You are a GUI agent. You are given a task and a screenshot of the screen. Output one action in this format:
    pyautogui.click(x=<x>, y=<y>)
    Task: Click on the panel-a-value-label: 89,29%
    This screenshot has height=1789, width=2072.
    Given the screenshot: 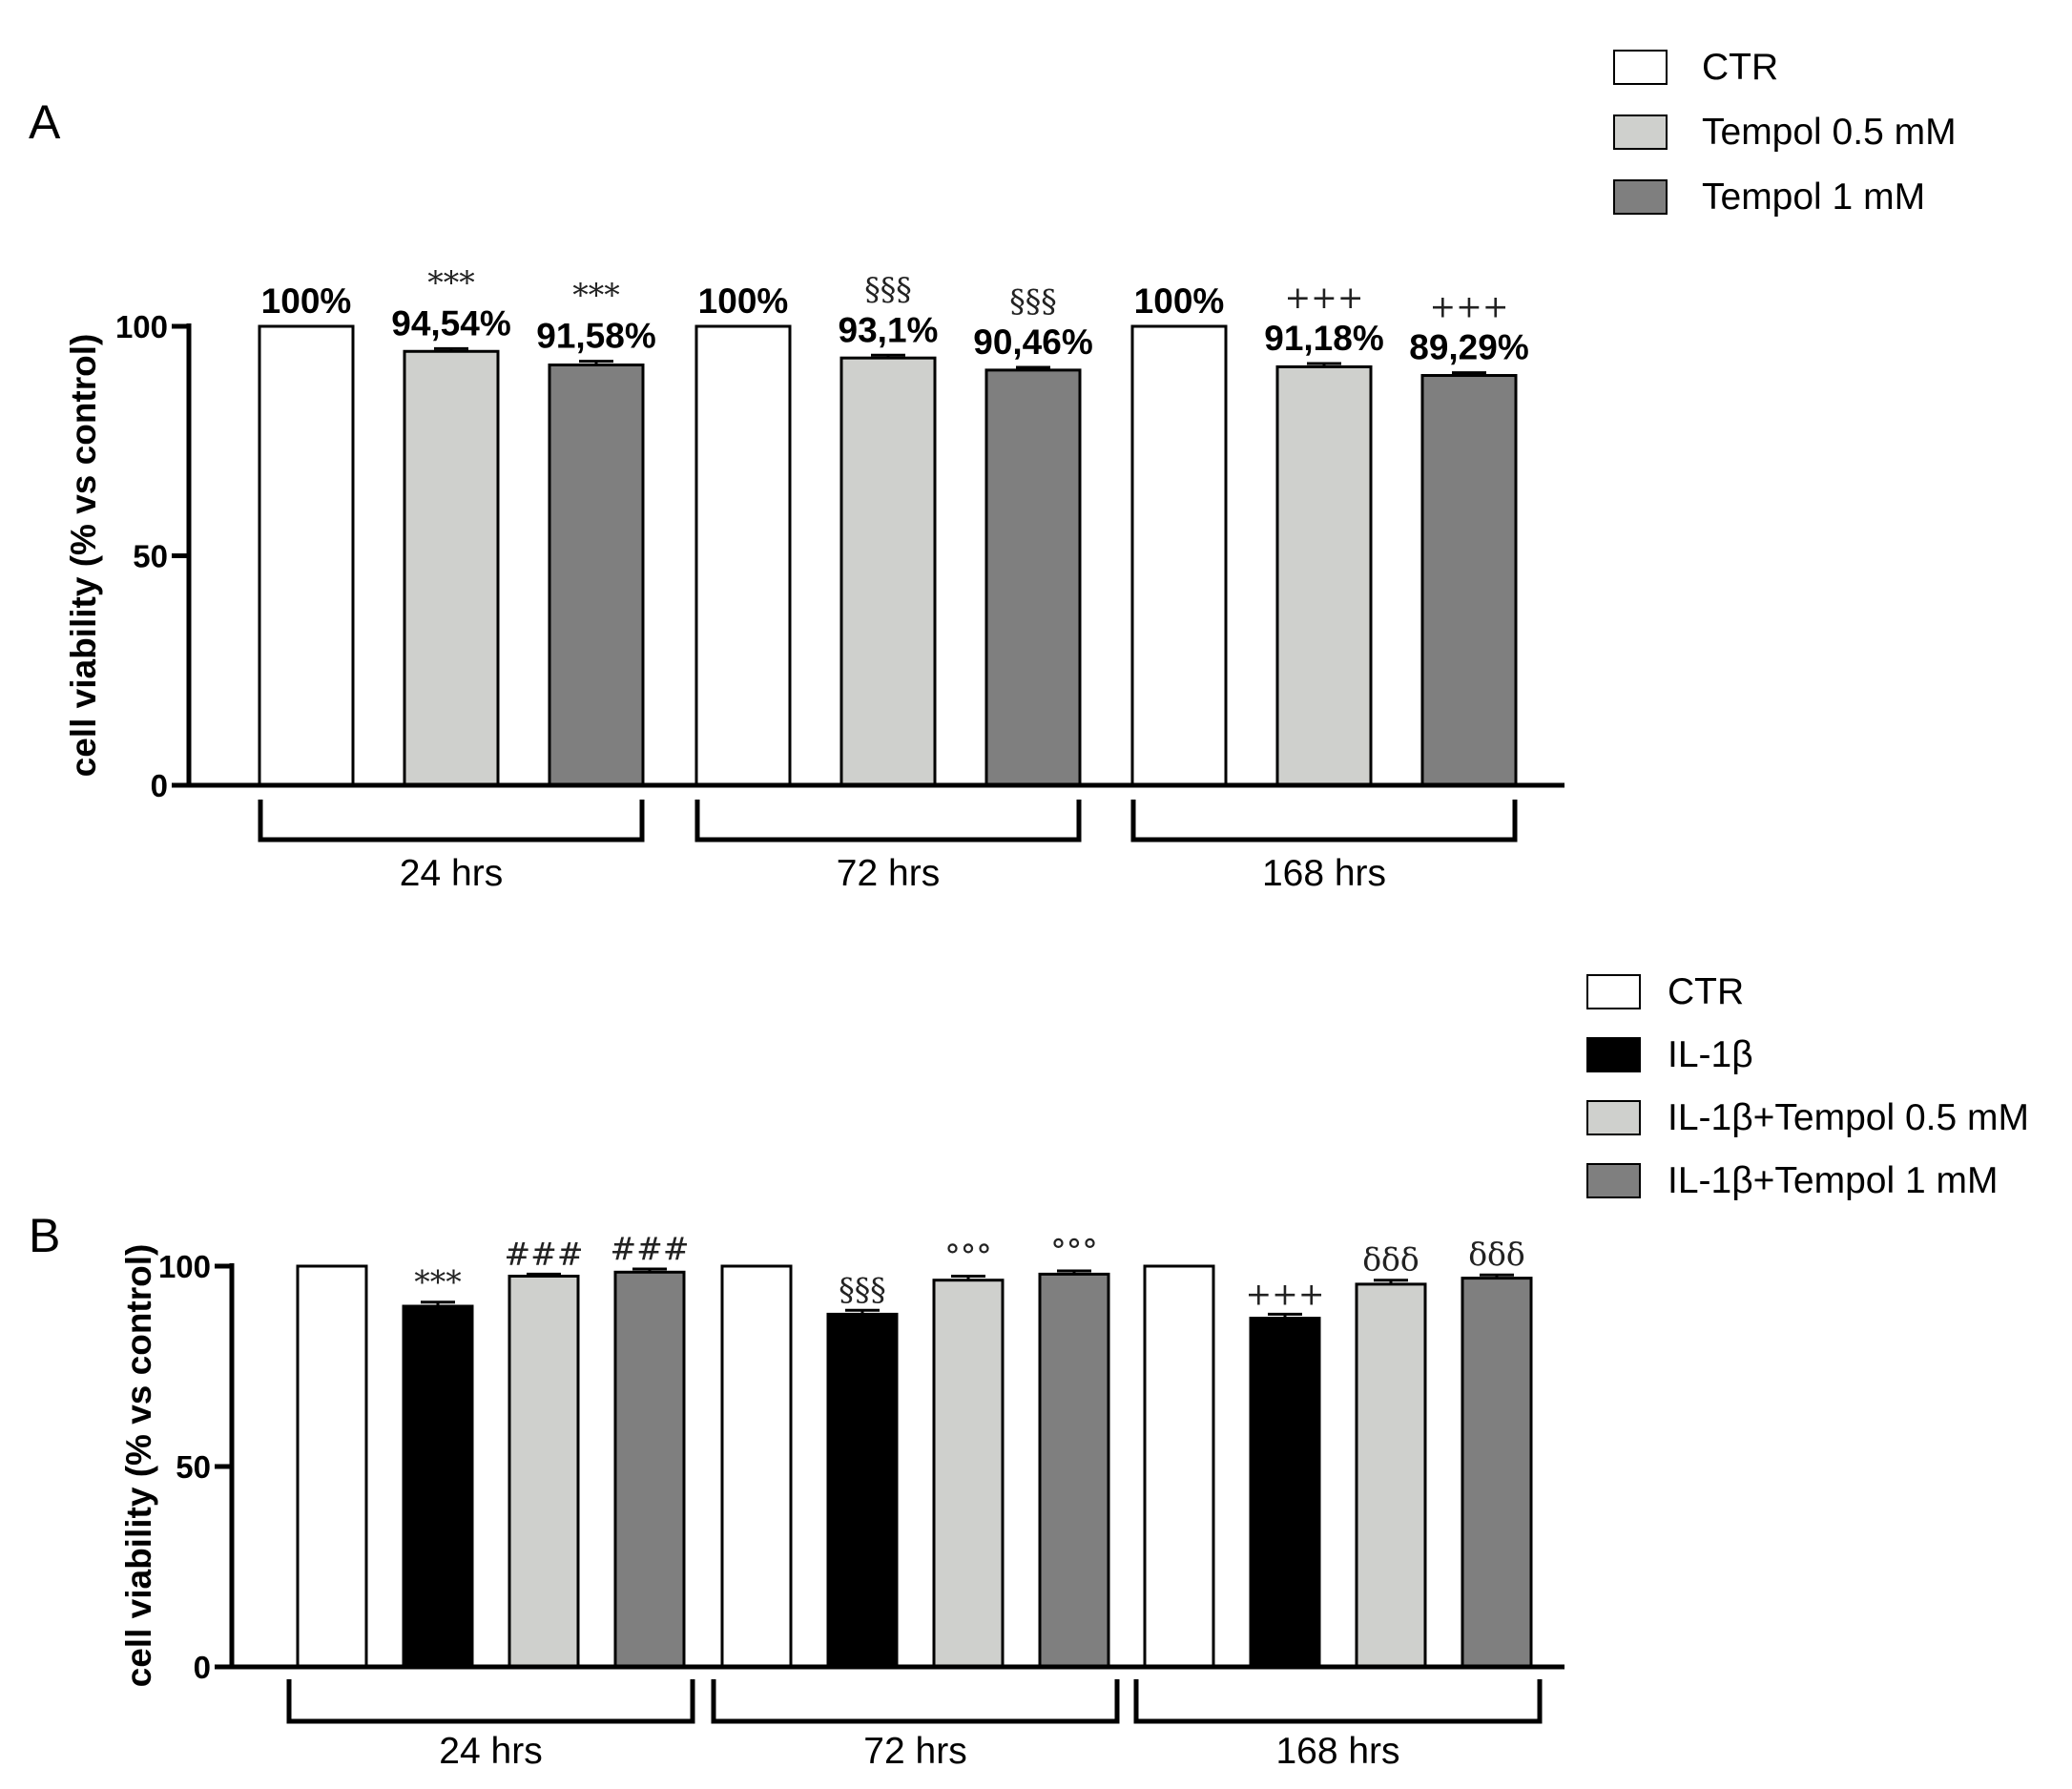 What is the action you would take?
    pyautogui.click(x=1469, y=348)
    